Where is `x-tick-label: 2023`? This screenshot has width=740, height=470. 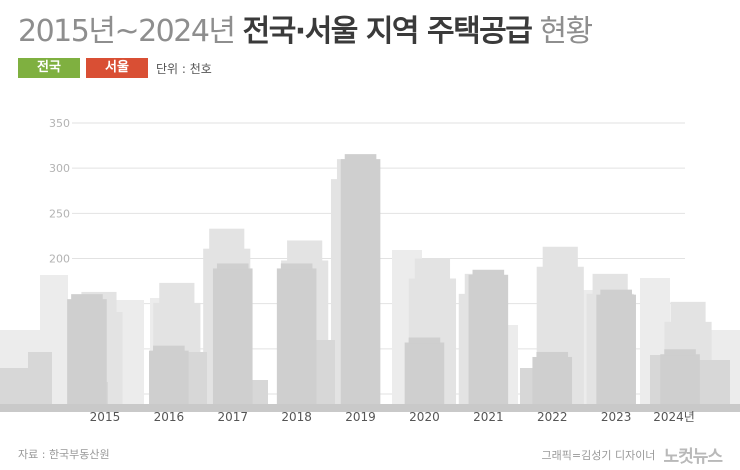 x-tick-label: 2023 is located at coordinates (616, 417).